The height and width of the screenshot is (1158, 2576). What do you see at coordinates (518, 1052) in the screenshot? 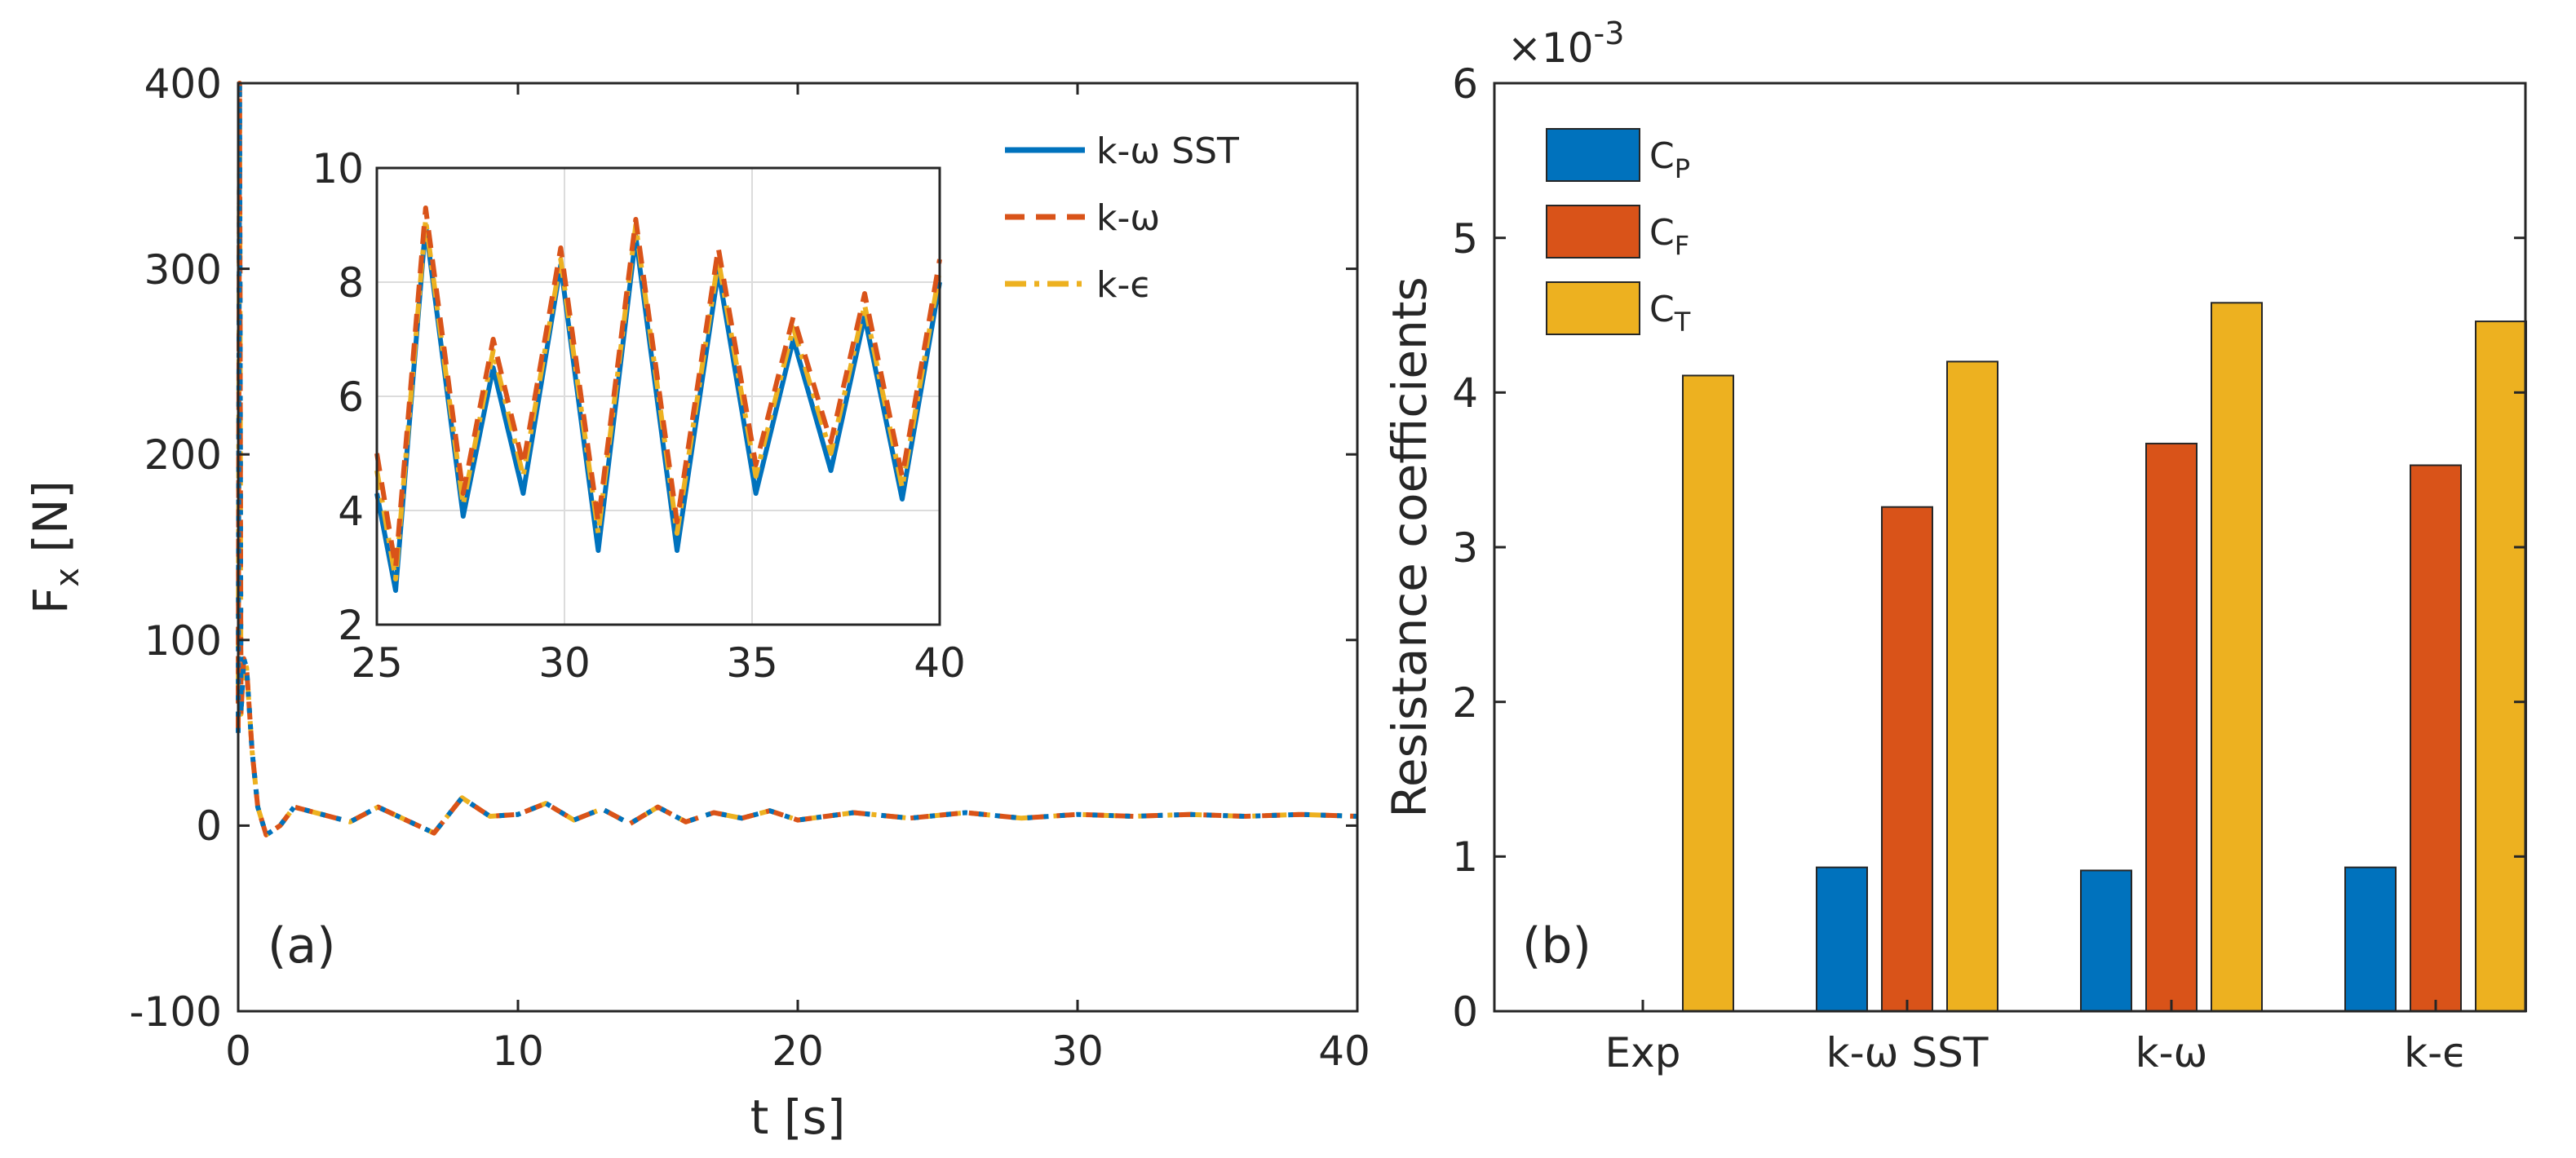
I see `x-tick-label: 10` at bounding box center [518, 1052].